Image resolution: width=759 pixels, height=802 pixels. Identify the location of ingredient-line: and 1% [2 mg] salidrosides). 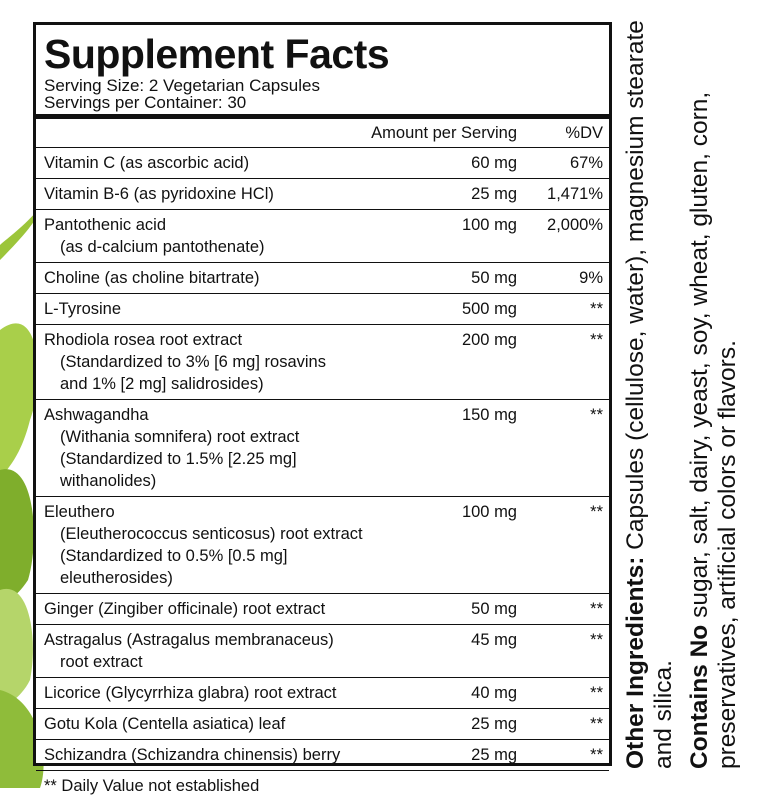
(162, 384).